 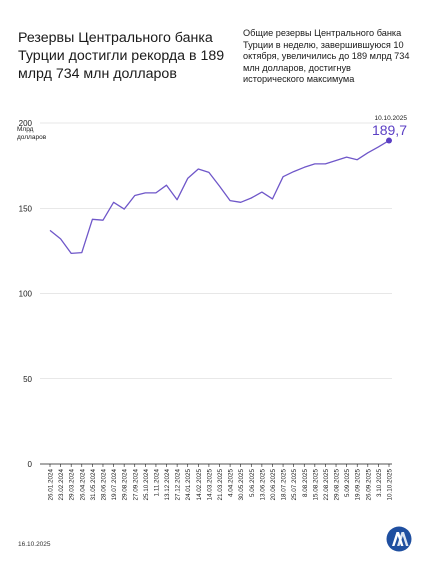 What do you see at coordinates (93, 485) in the screenshot?
I see `x-tick-label: 31.05.2024` at bounding box center [93, 485].